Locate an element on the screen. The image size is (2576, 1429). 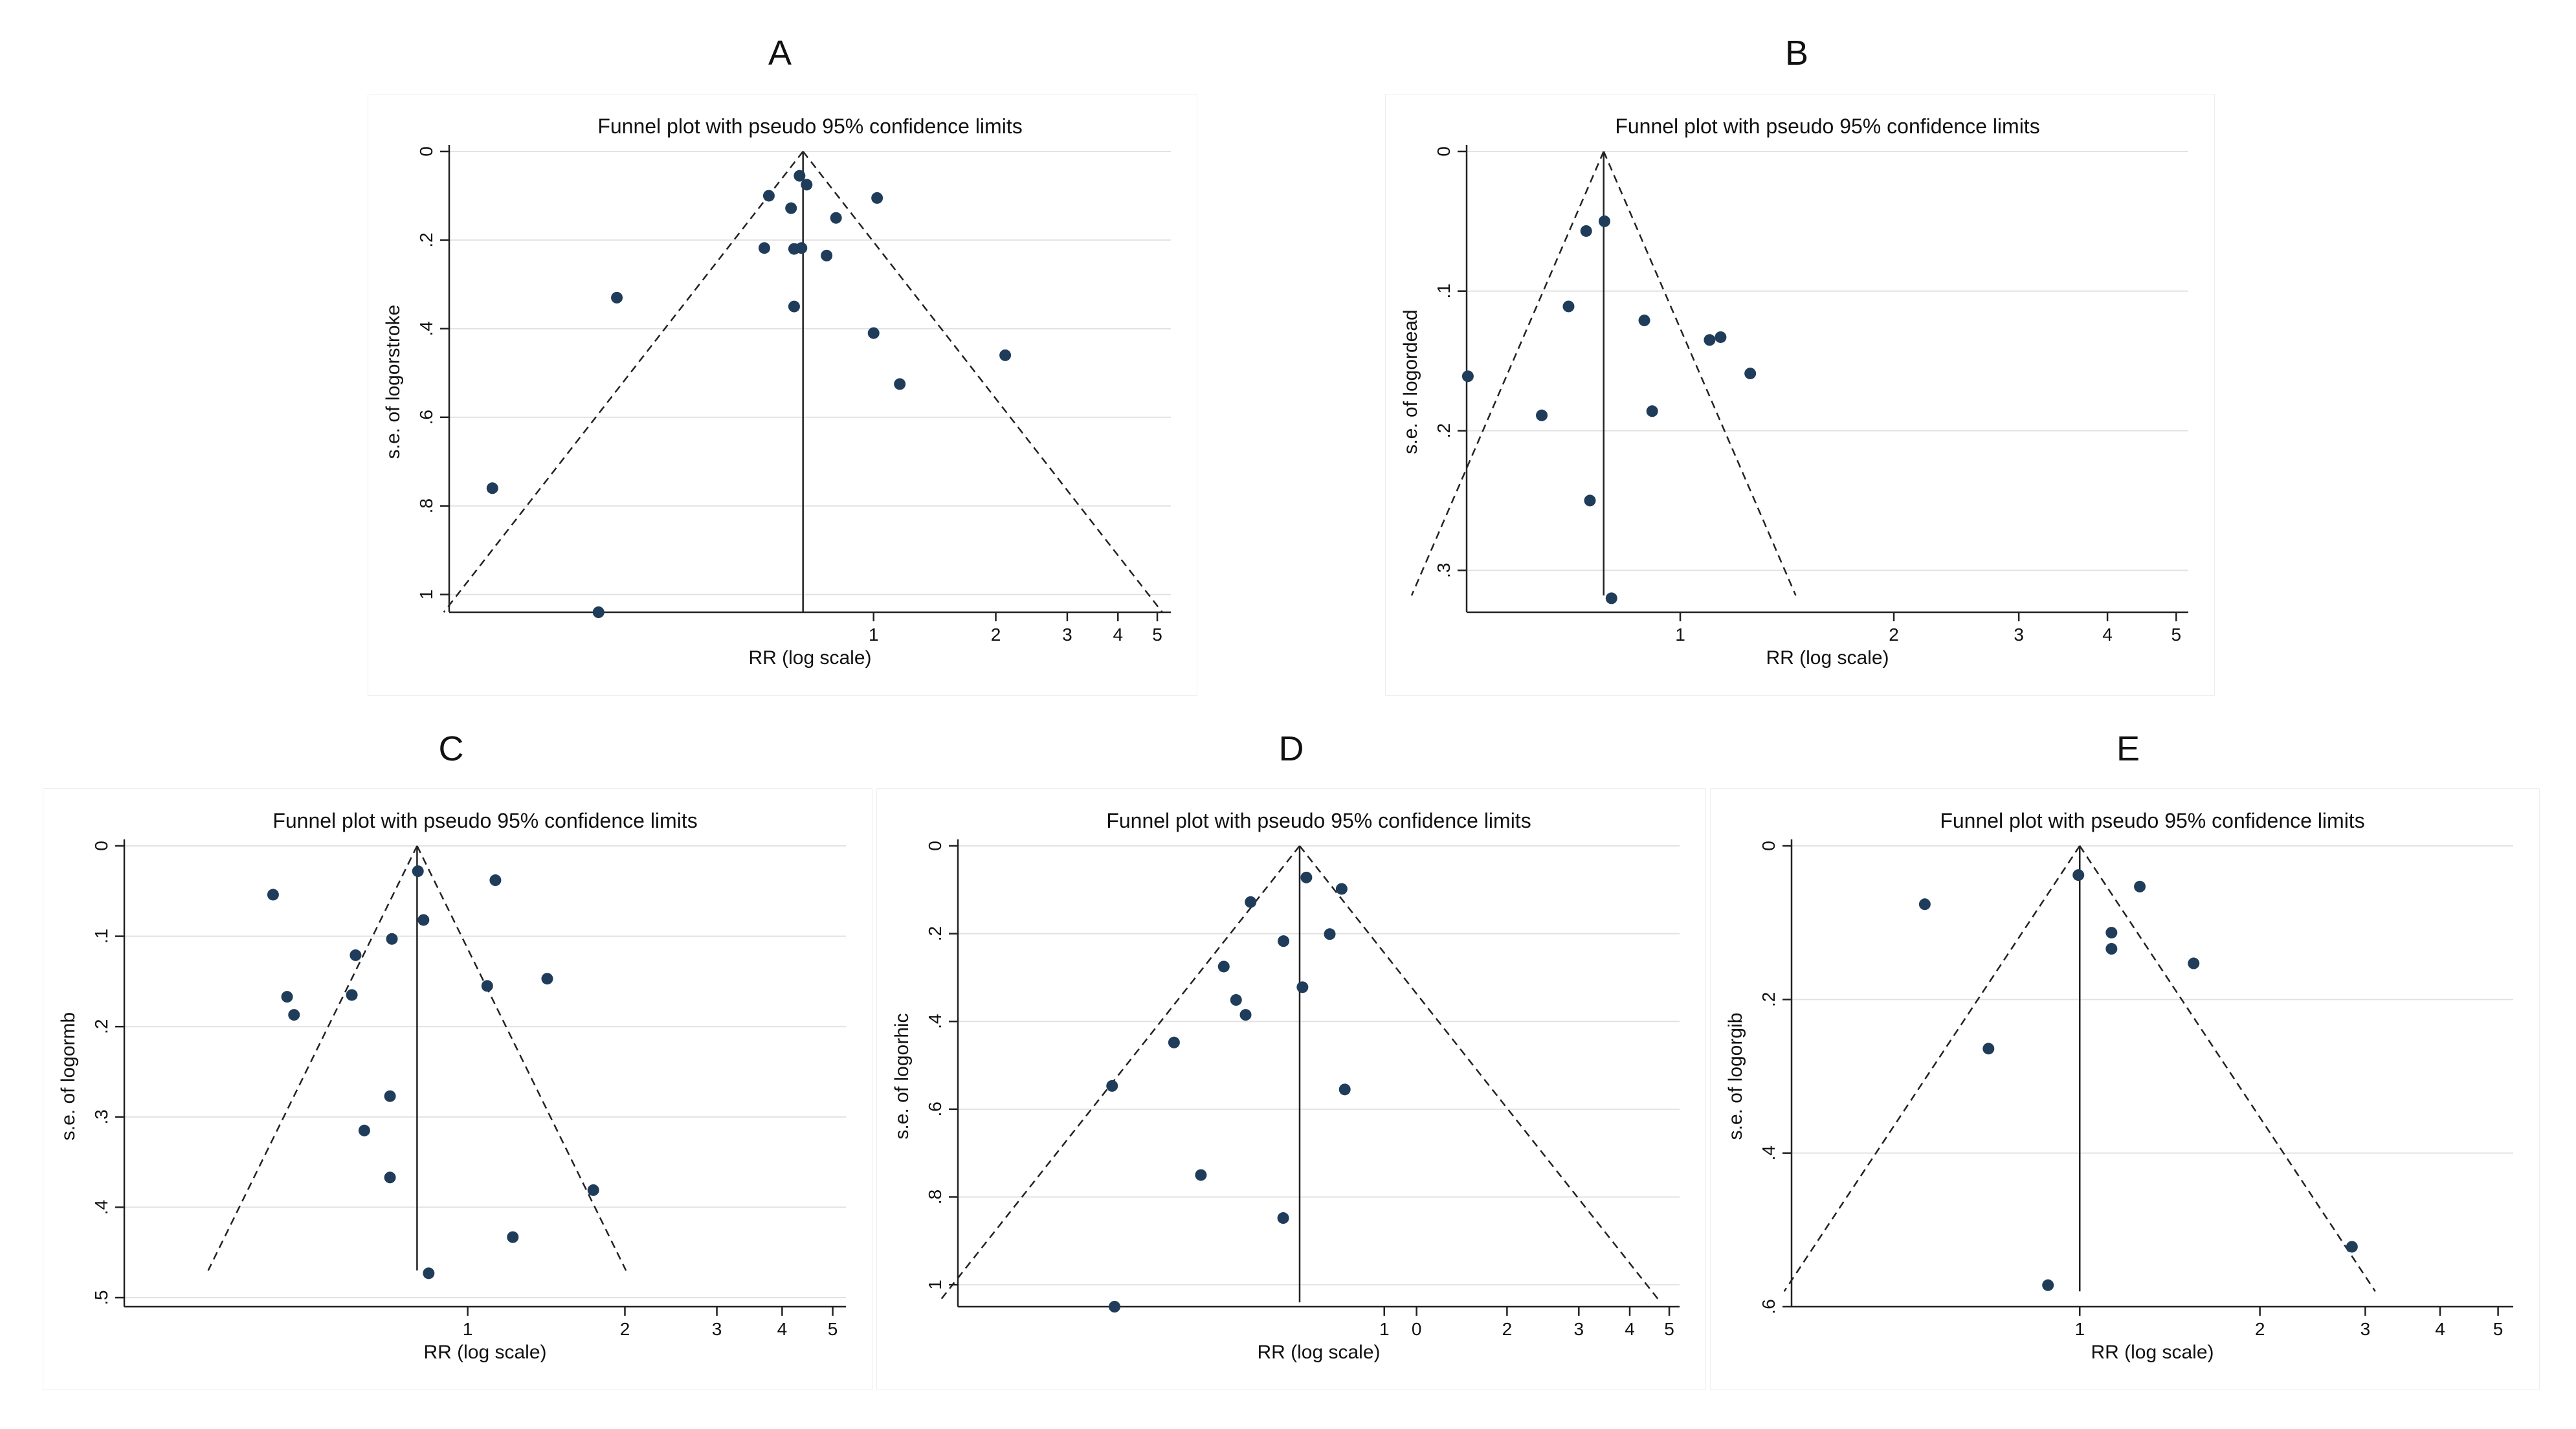
x-tick-label: 0 is located at coordinates (1417, 1329).